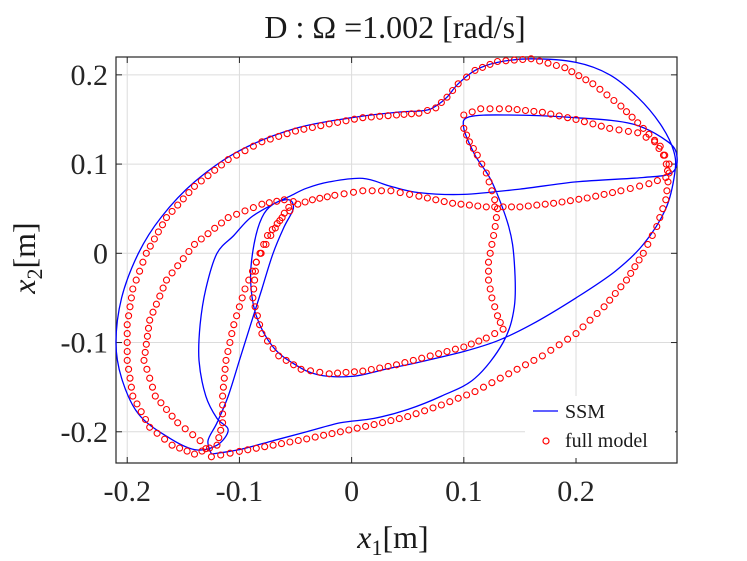 This screenshot has height=561, width=747. I want to click on legend-full-model-swatch, so click(546, 441).